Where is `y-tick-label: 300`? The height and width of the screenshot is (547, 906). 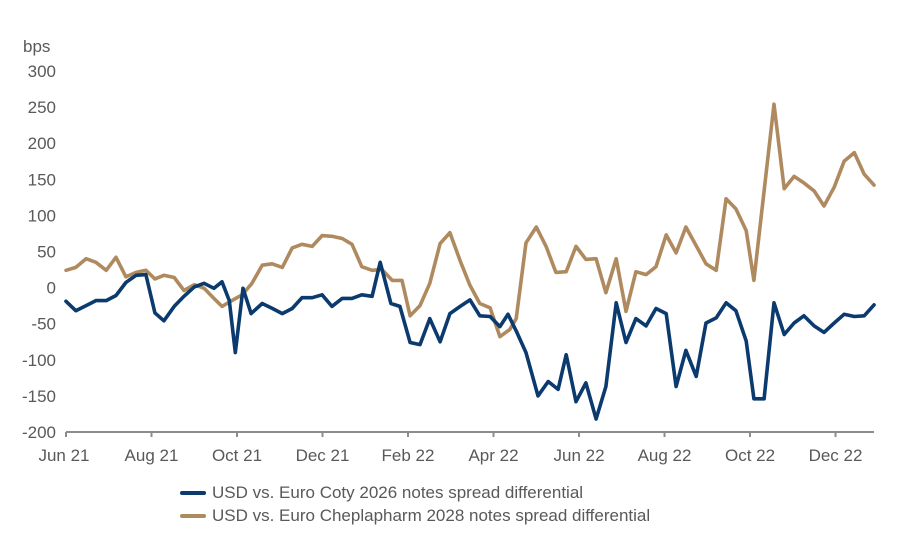 y-tick-label: 300 is located at coordinates (42, 71).